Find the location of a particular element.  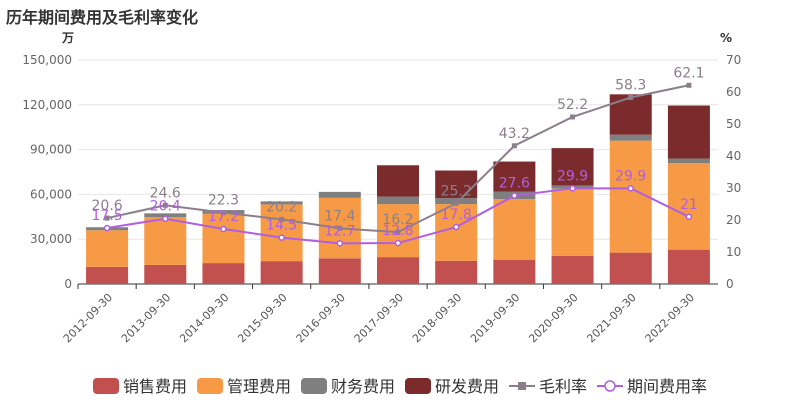

data-label: 24.6 is located at coordinates (165, 193).